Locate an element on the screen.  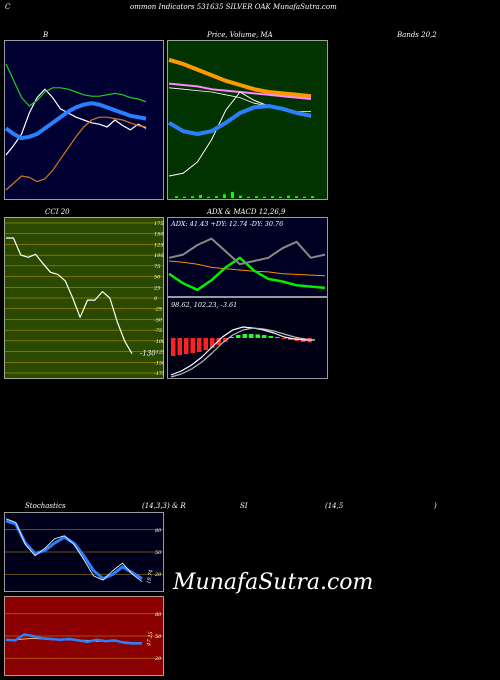
macd-line is located at coordinates (242, 351).